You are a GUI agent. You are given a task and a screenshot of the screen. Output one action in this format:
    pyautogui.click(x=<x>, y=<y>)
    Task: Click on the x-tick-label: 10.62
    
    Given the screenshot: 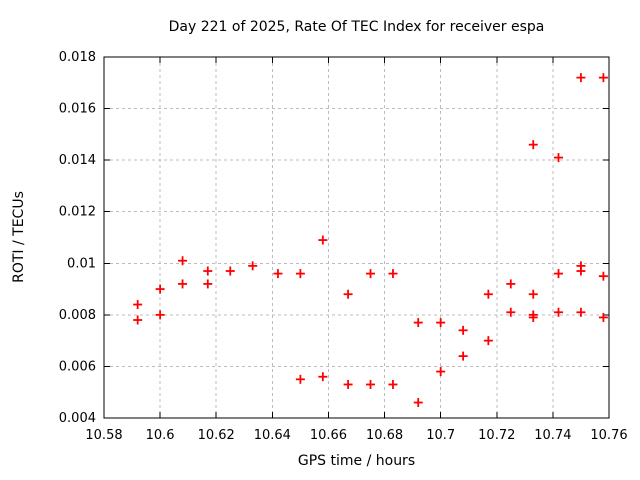 What is the action you would take?
    pyautogui.click(x=216, y=435)
    